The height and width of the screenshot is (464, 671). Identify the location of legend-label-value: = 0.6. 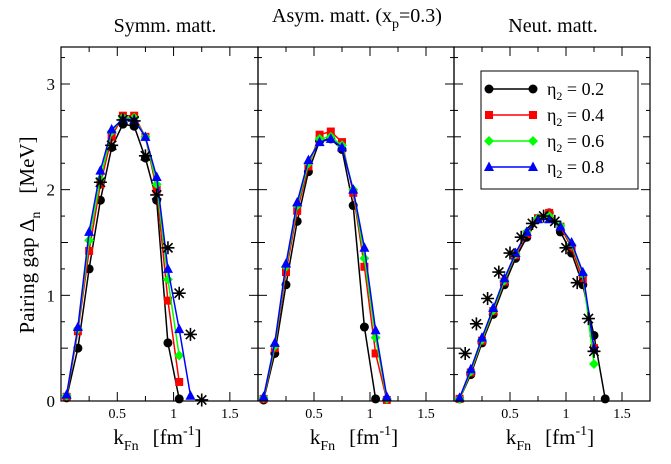
(583, 141).